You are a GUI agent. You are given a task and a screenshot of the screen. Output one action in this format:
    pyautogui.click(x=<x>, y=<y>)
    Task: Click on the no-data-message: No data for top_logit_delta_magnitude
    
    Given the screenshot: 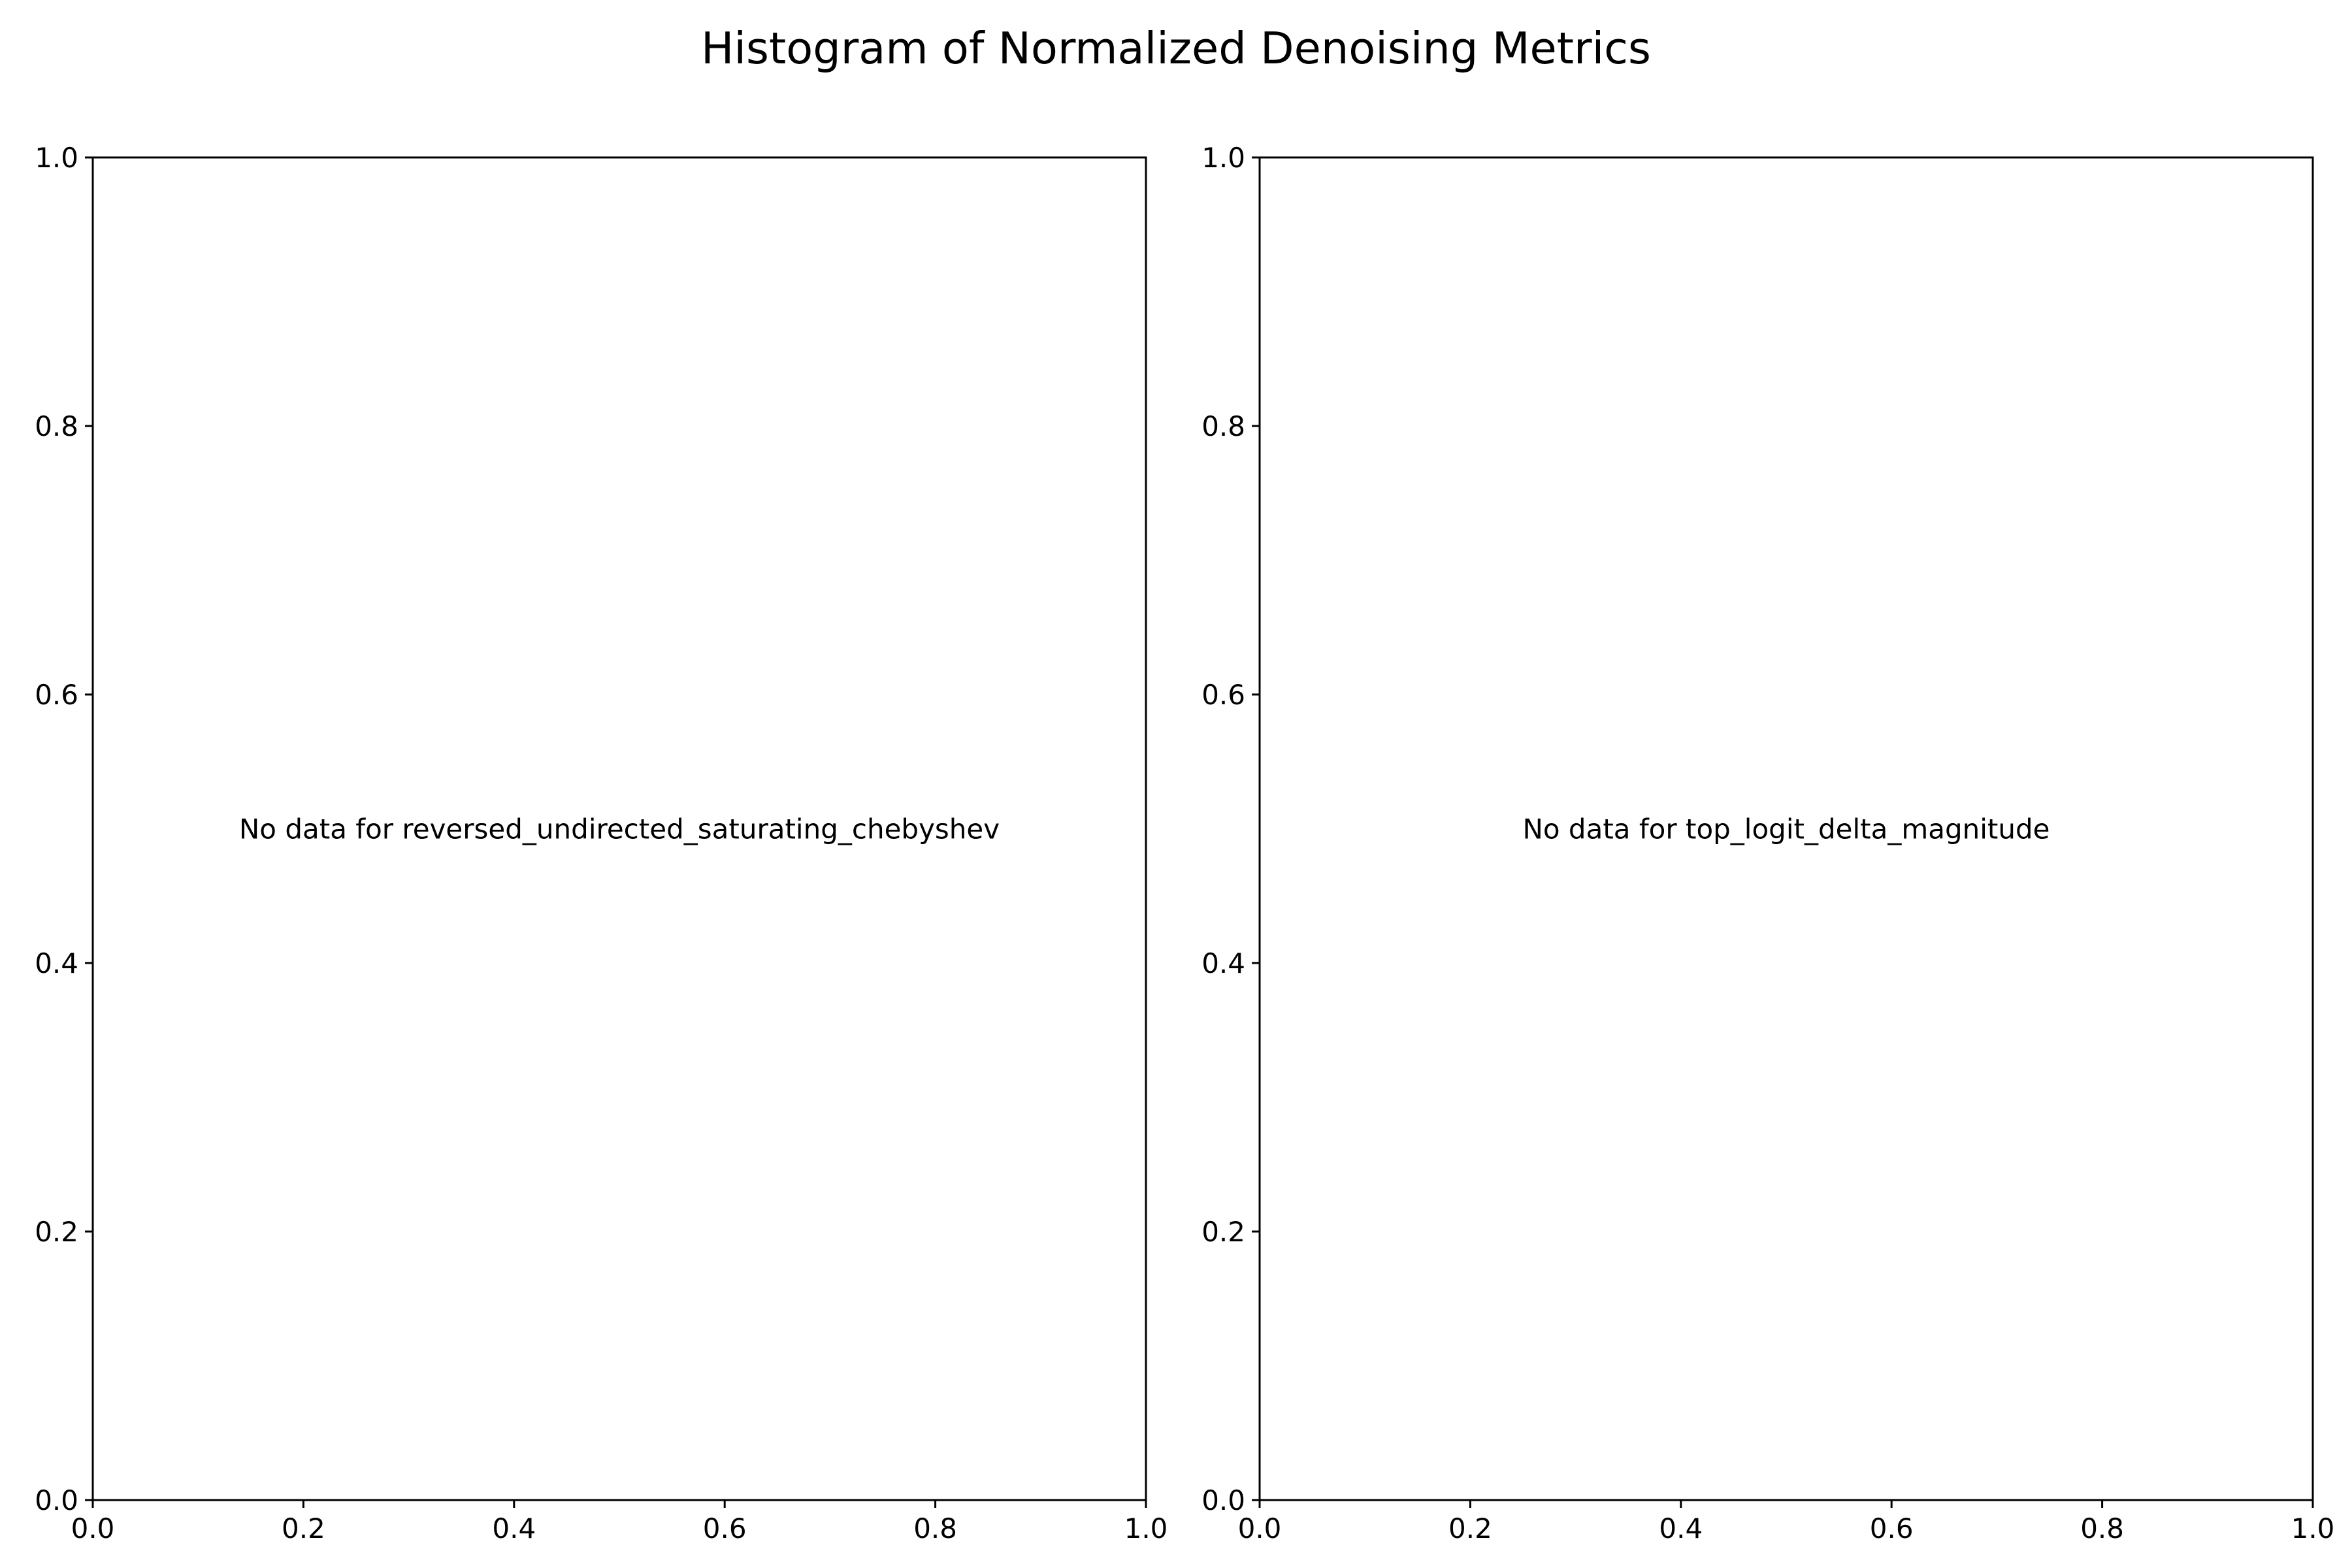 What is the action you would take?
    pyautogui.click(x=1786, y=829)
    